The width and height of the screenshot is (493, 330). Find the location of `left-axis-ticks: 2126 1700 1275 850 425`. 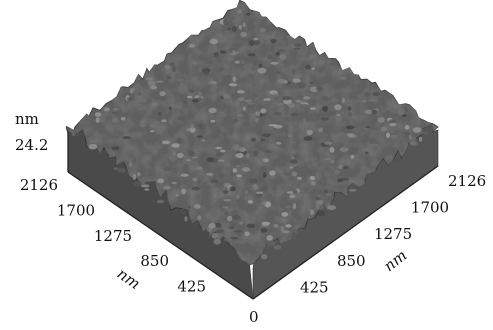

left-axis-ticks: 2126 1700 1275 850 425 is located at coordinates (113, 236).